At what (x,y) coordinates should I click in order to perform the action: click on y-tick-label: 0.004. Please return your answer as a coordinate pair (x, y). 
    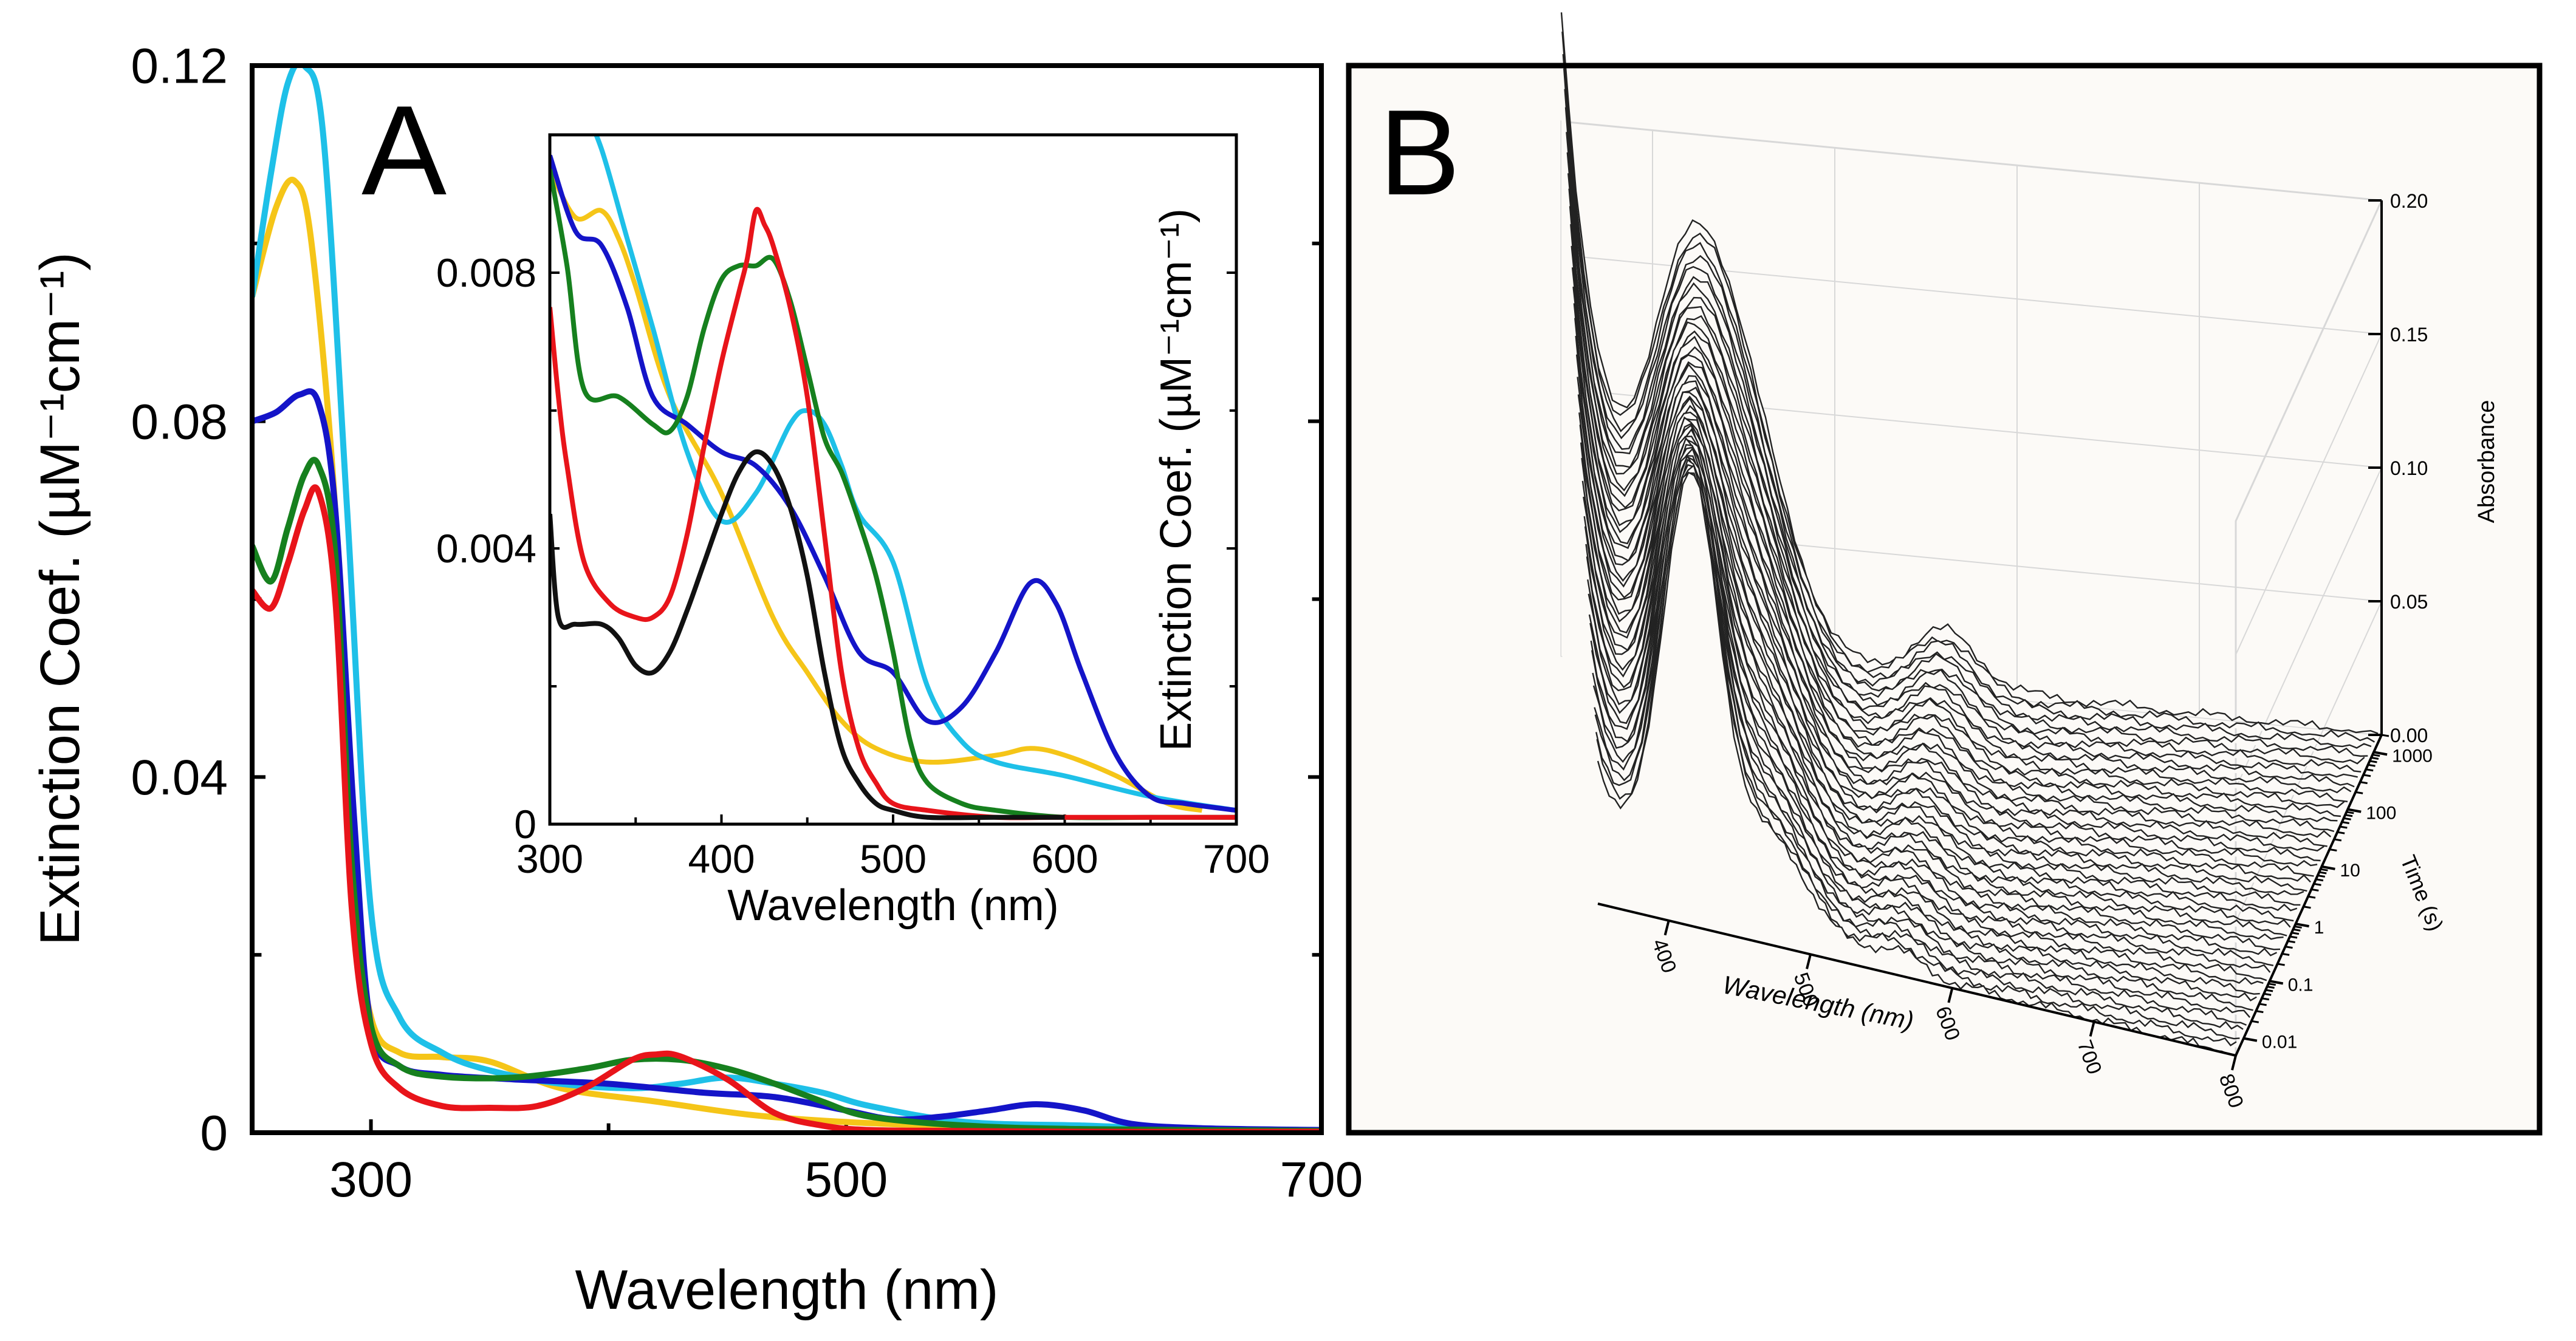
    Looking at the image, I should click on (486, 548).